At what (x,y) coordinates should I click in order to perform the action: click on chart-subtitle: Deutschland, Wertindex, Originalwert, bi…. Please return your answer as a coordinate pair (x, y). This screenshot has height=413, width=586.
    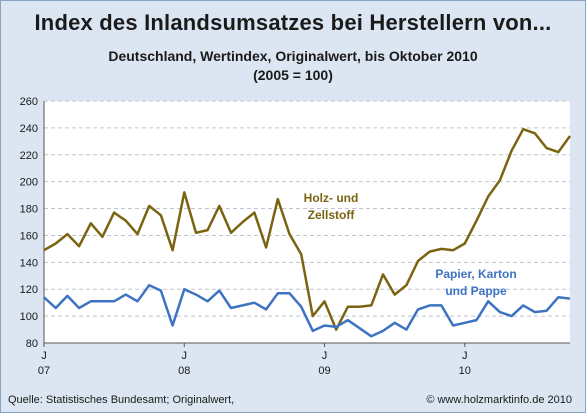
    Looking at the image, I should click on (293, 56).